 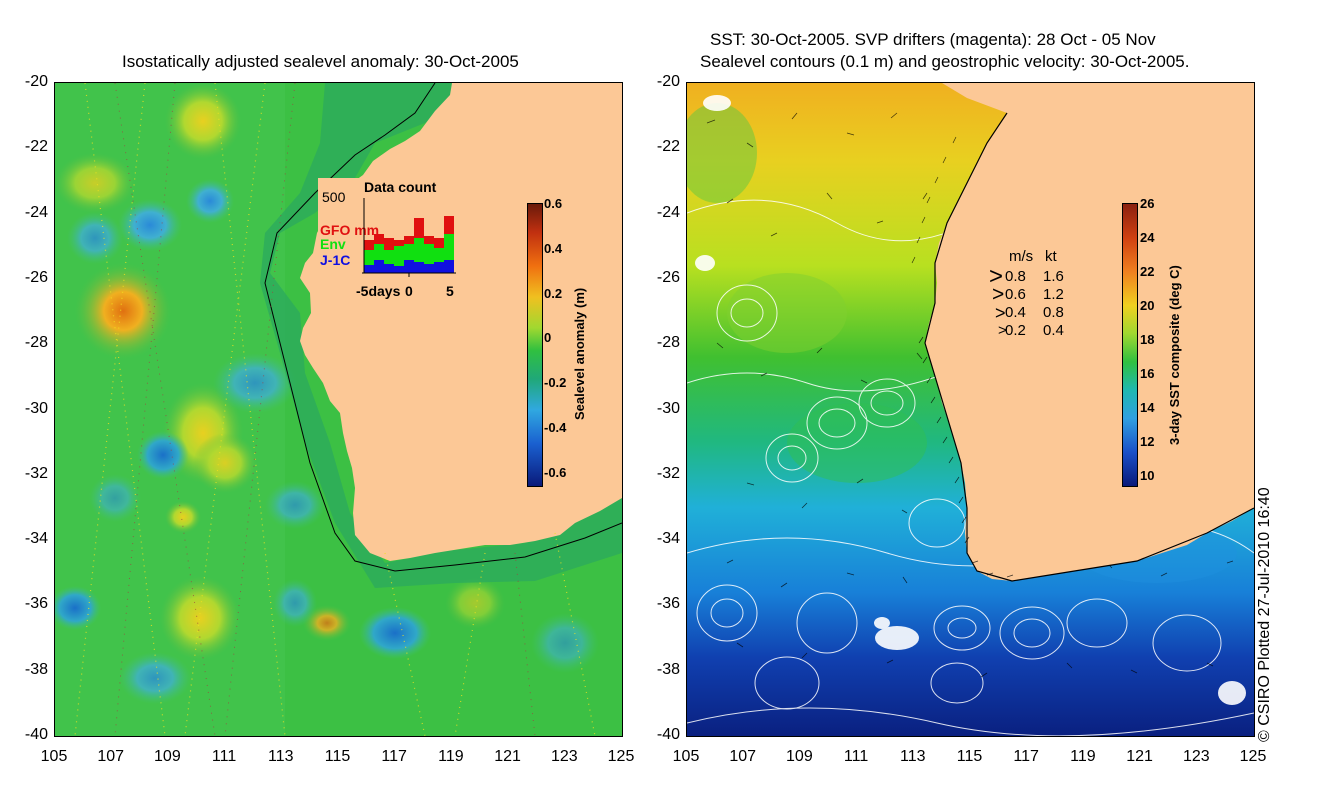 I want to click on colorbar-tick-label: -0.2, so click(x=555, y=383).